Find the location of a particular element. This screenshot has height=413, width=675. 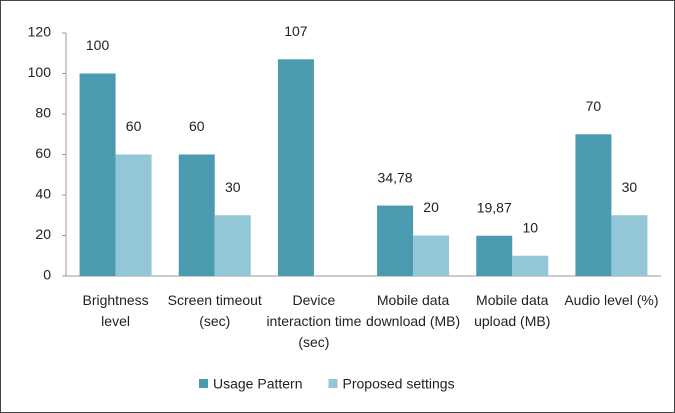

legend-label: Usage Pattern is located at coordinates (258, 384).